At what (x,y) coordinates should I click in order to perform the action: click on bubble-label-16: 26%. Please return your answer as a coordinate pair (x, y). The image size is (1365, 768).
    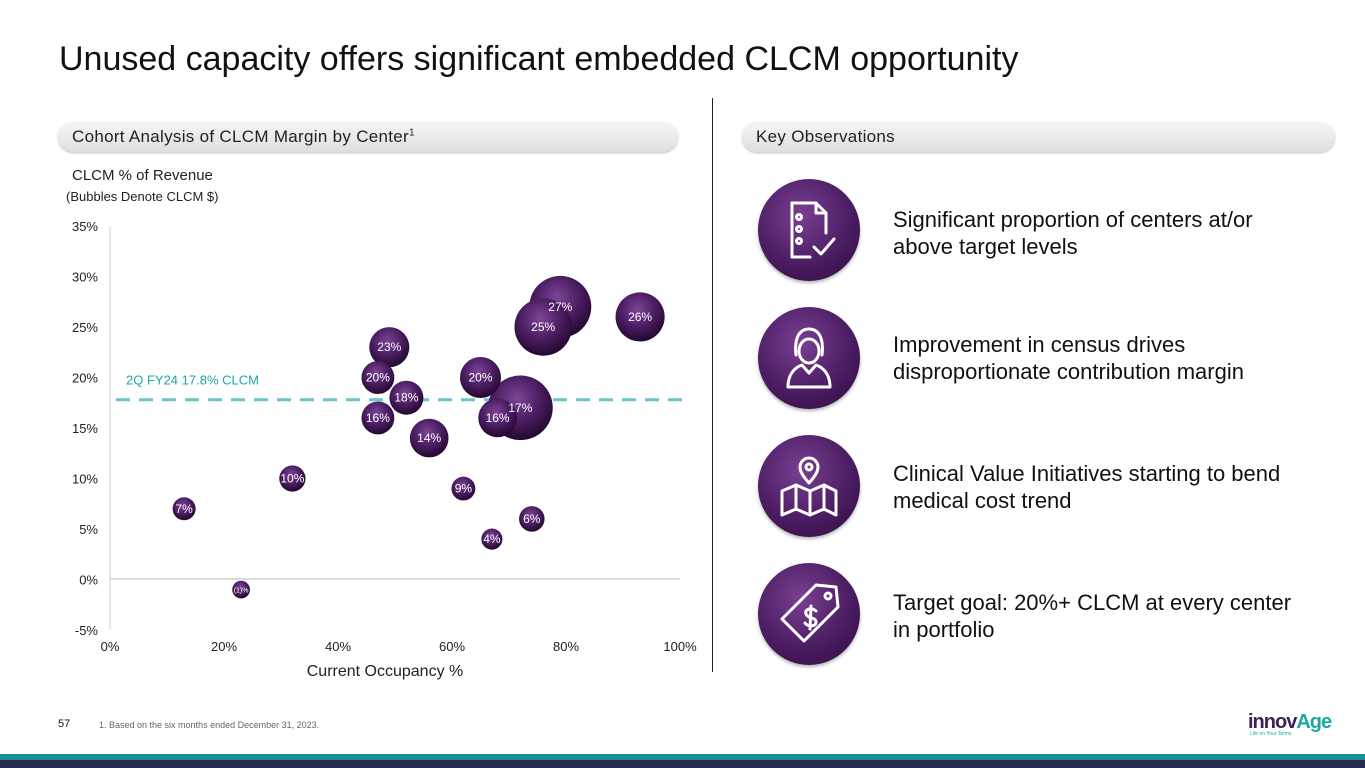
    Looking at the image, I should click on (640, 317).